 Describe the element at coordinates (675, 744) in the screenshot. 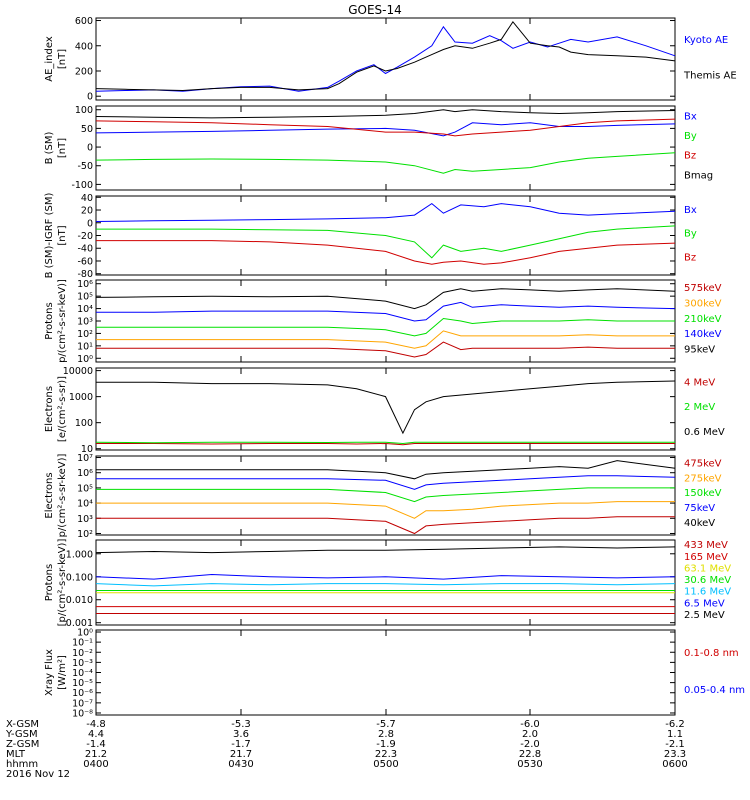

I see `footer-value: -2.1` at that location.